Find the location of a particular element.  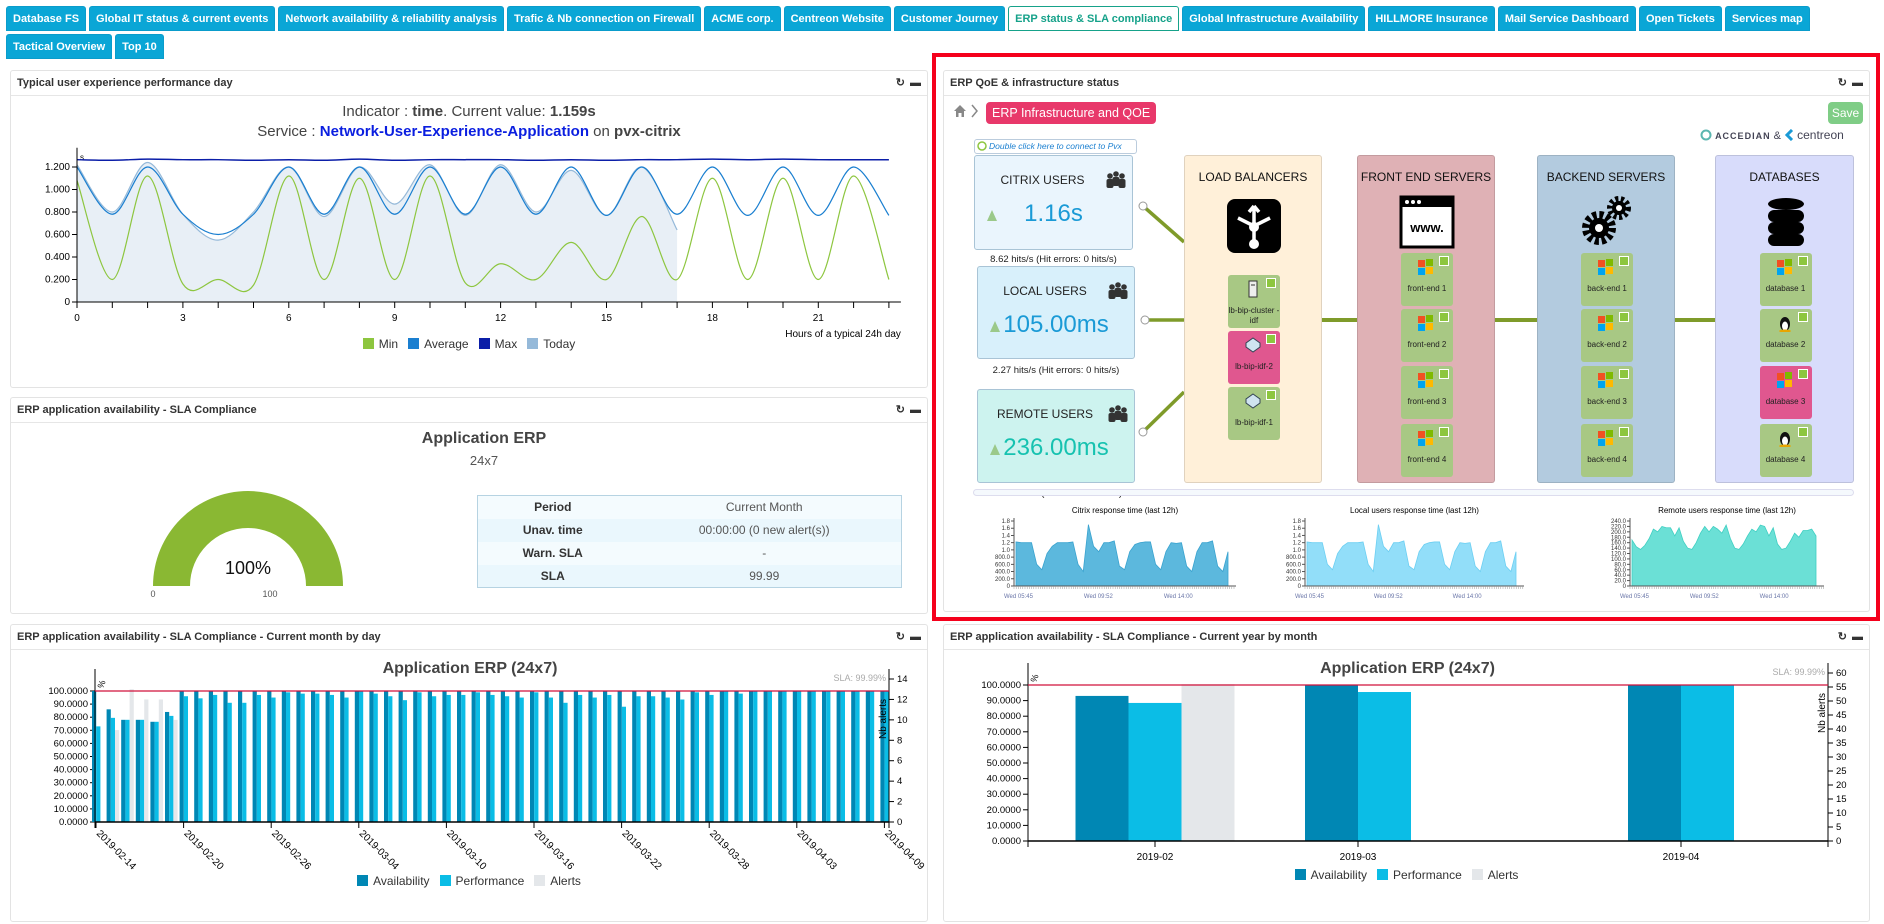

tab-mail-service-dashboard: Mail Service Dashboard is located at coordinates (1566, 18).